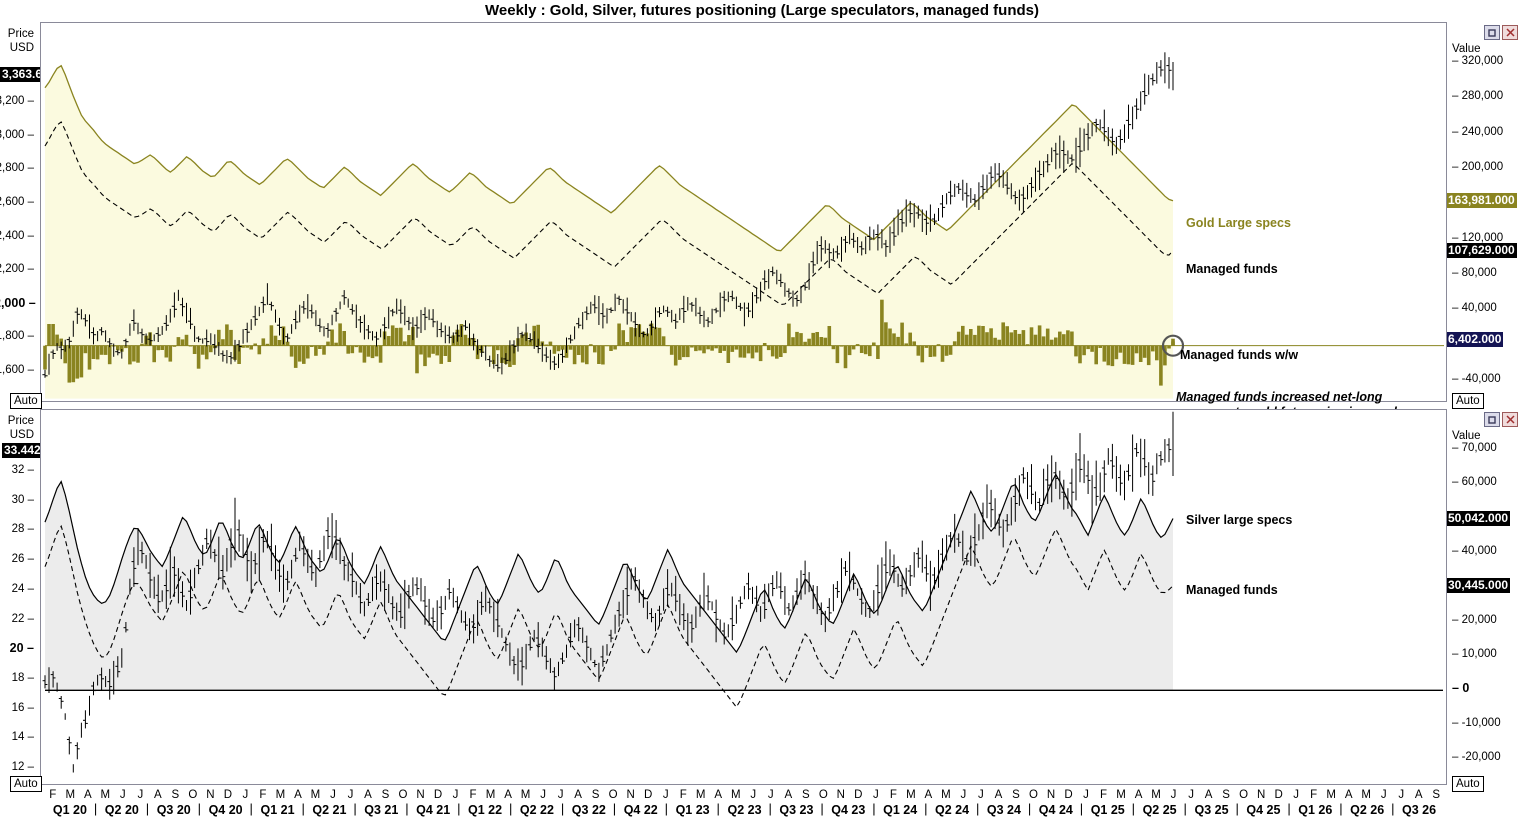  I want to click on gold-left-tick: 2,800 –, so click(17, 168).